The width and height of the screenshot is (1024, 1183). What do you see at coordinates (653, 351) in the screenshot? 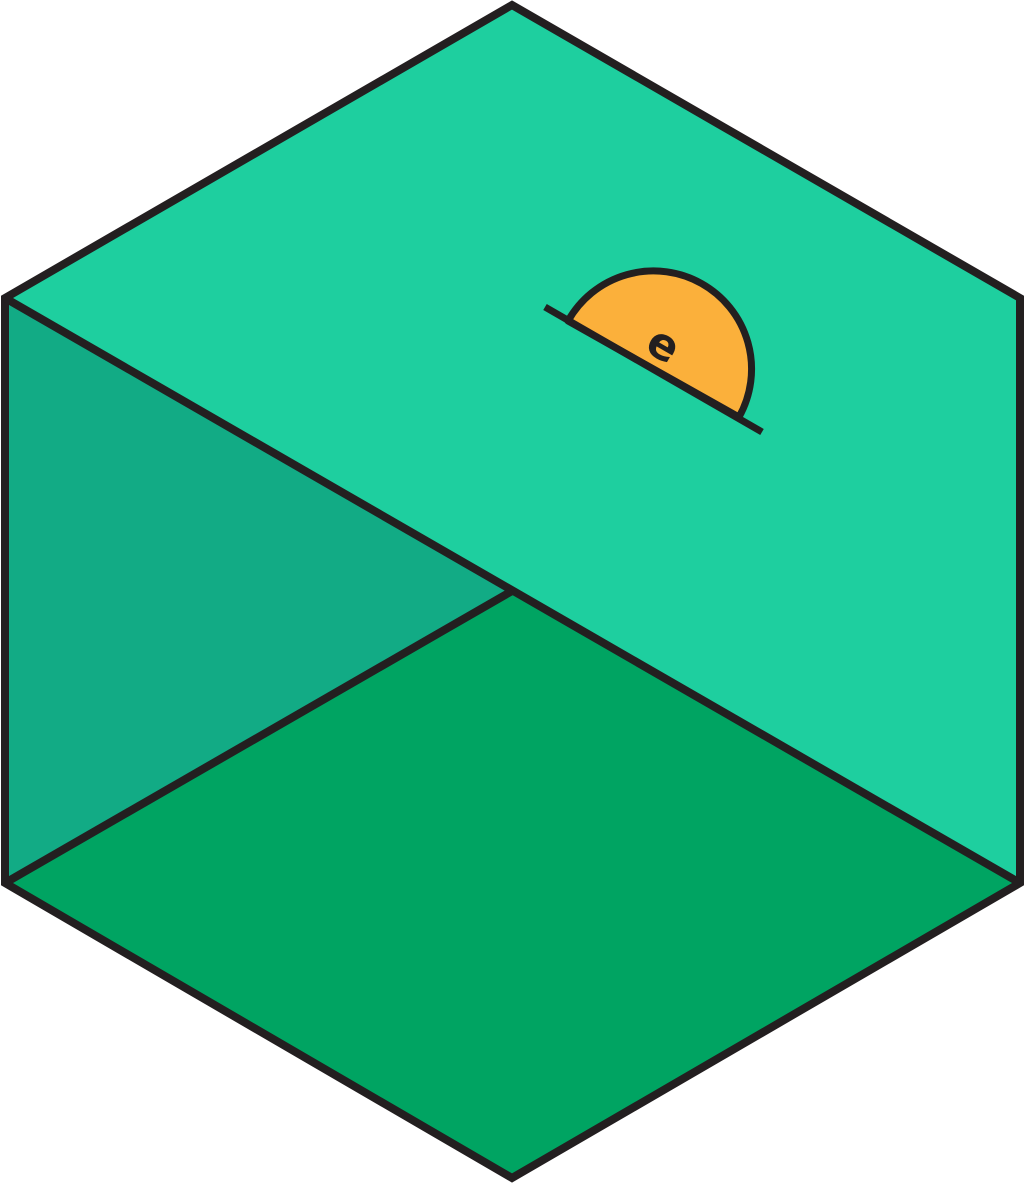
I see `half-circle-icon: ә` at bounding box center [653, 351].